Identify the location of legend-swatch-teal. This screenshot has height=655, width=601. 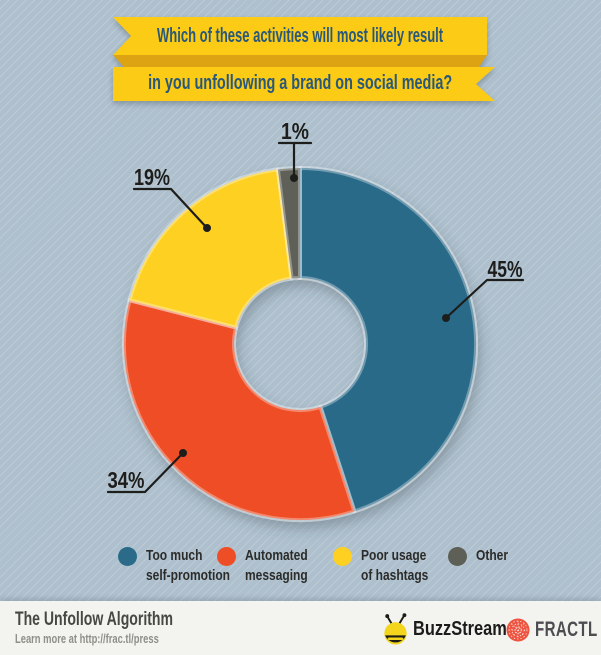
(127, 556).